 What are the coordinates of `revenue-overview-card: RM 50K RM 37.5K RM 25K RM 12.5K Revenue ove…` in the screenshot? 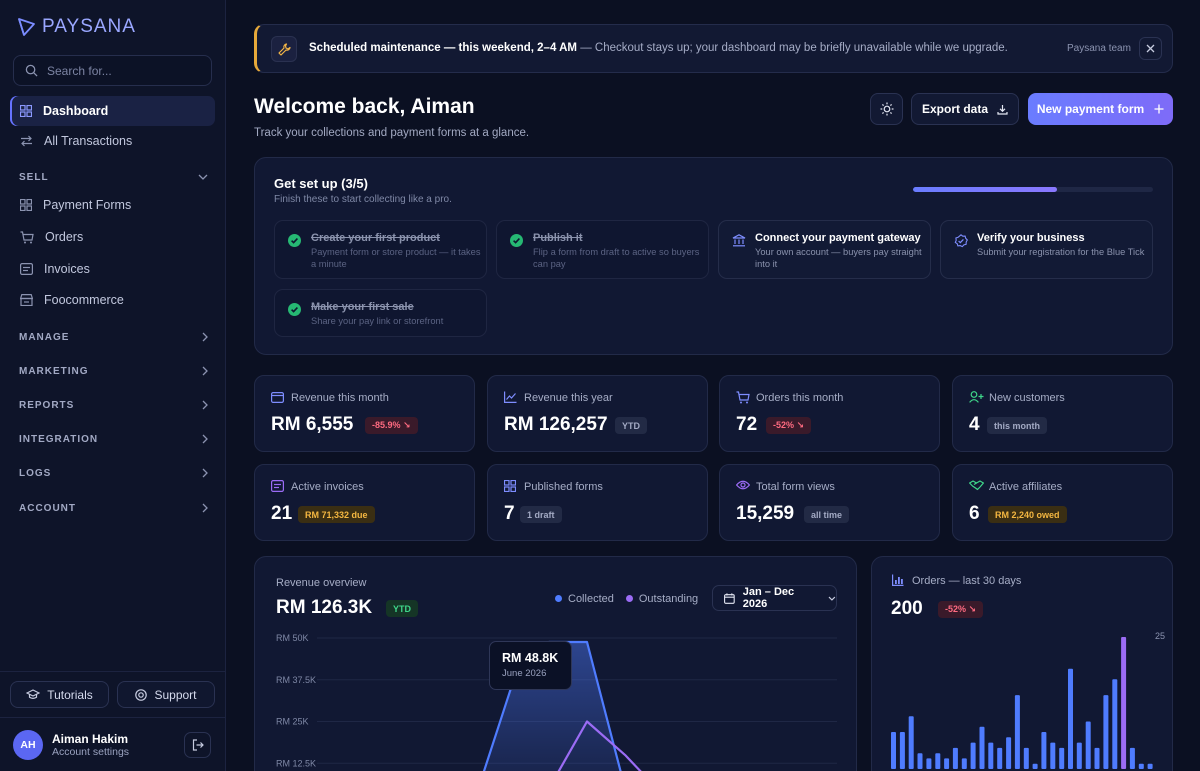 It's located at (555, 663).